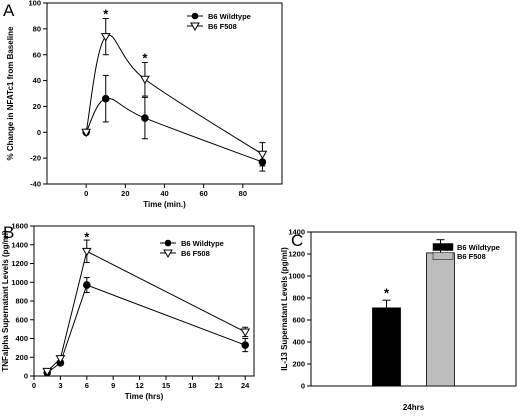 The width and height of the screenshot is (526, 416). I want to click on x-tick-label: 24, so click(245, 385).